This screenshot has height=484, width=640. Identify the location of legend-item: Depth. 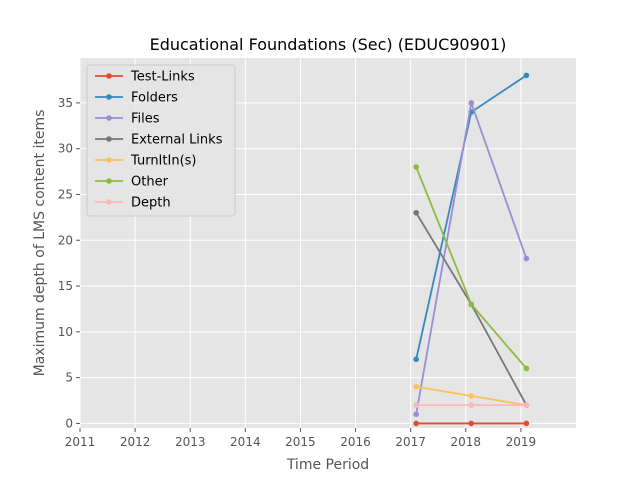
(133, 203).